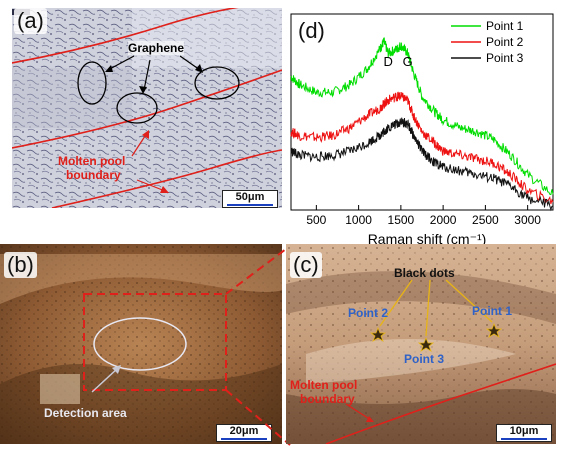  I want to click on peak-label-g: G, so click(408, 61).